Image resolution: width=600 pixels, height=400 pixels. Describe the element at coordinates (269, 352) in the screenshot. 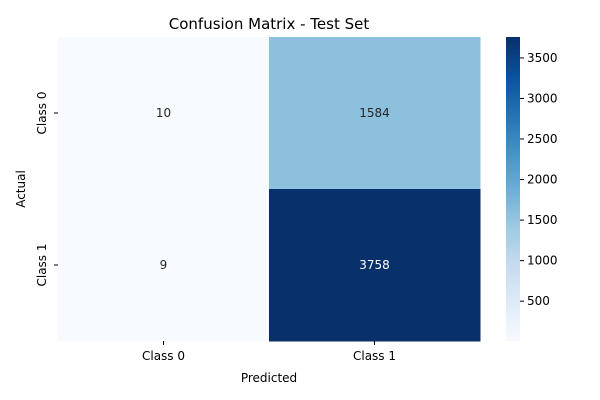

I see `x-axis: Class 0 Class 1` at that location.